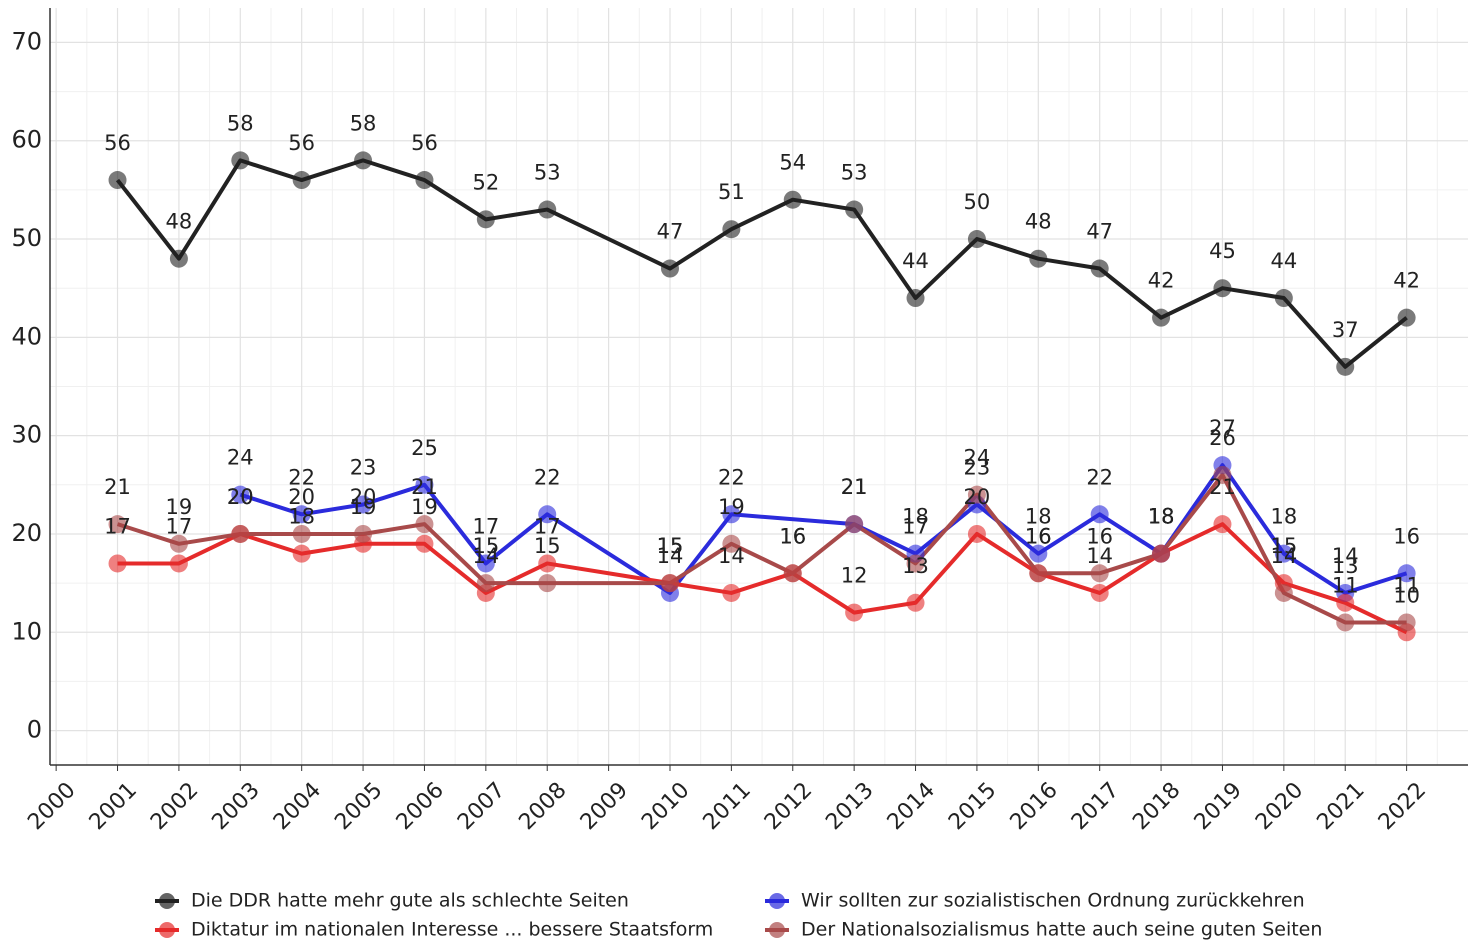 This screenshot has height=944, width=1470. What do you see at coordinates (26, 41) in the screenshot?
I see `y-tick-label: 70` at bounding box center [26, 41].